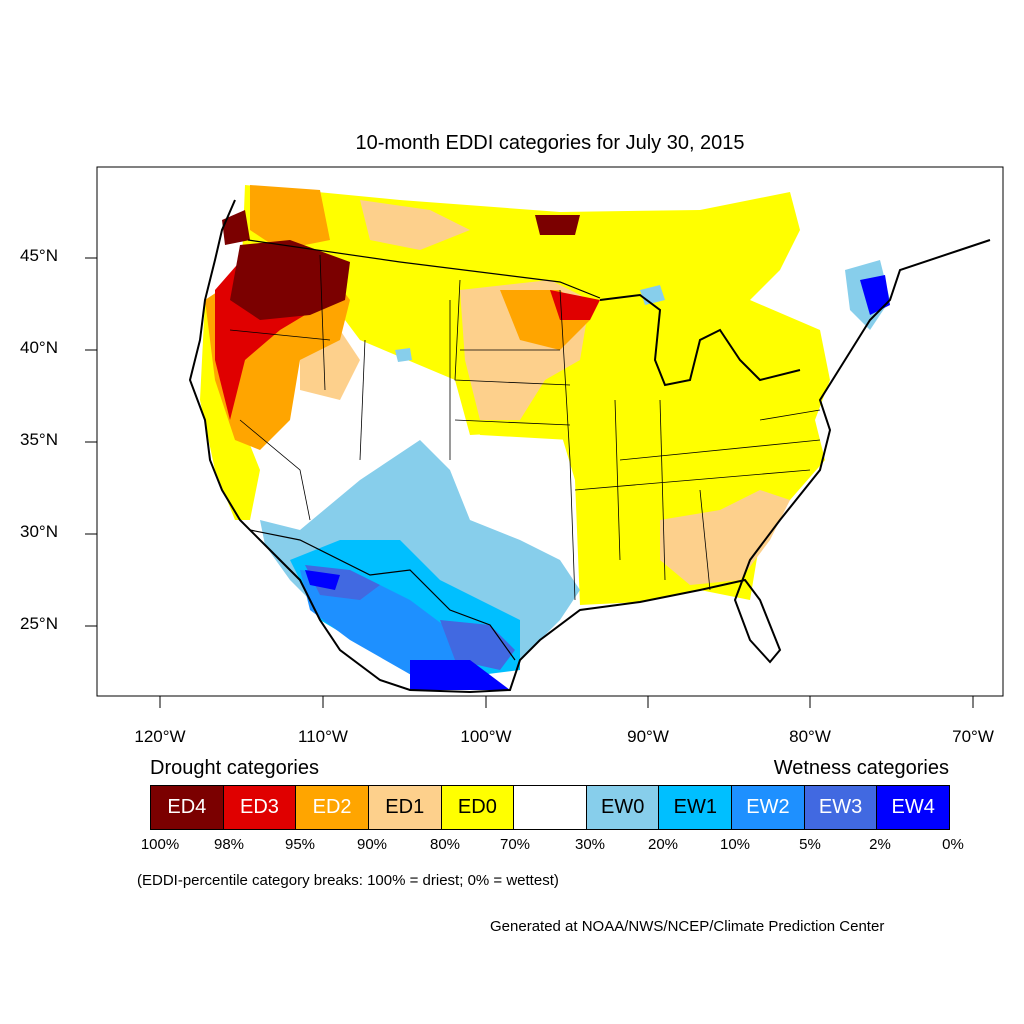  Describe the element at coordinates (323, 736) in the screenshot. I see `lon-label-110w: 110°W` at that location.